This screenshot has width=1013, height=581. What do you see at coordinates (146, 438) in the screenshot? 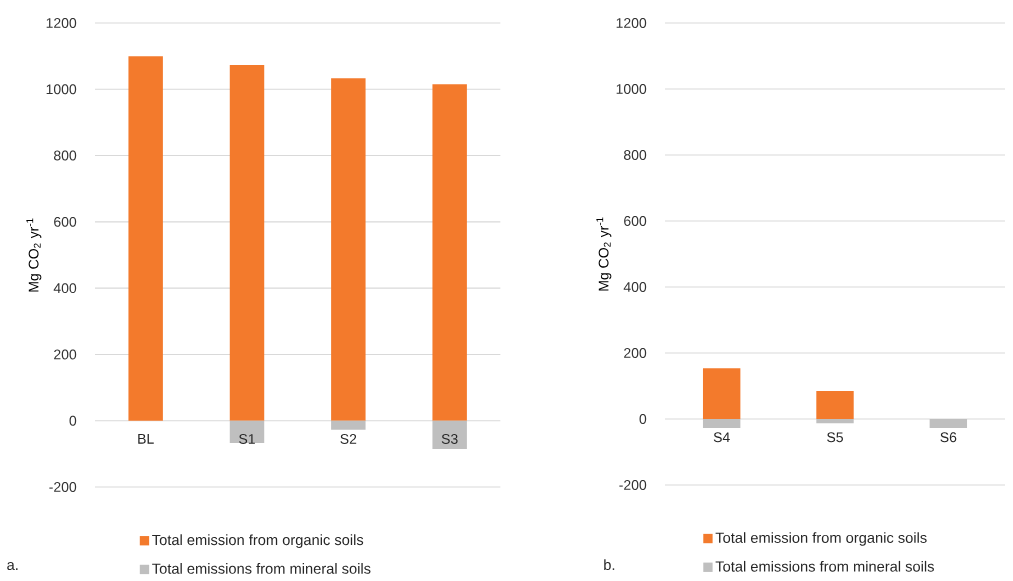
I see `x-tick-label: BL` at bounding box center [146, 438].